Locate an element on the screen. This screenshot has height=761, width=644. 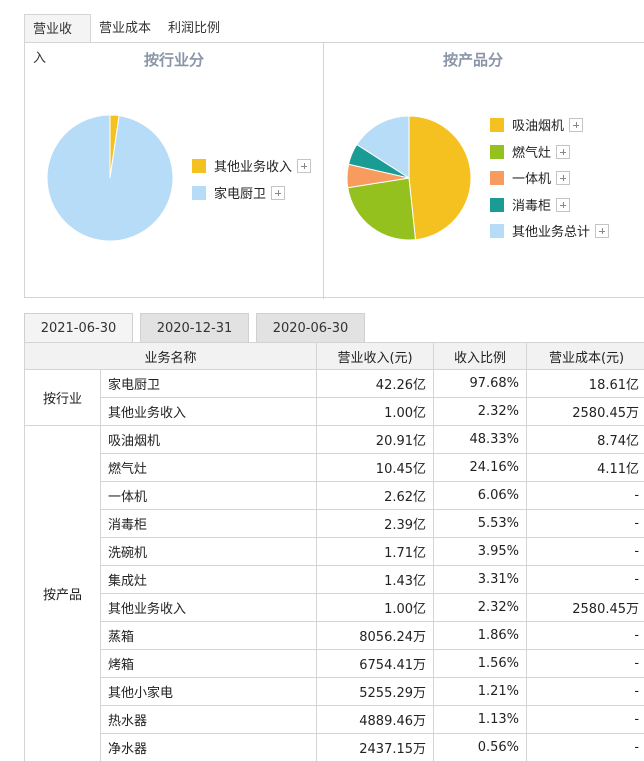
cell-ratio: 1.13% is located at coordinates (480, 719).